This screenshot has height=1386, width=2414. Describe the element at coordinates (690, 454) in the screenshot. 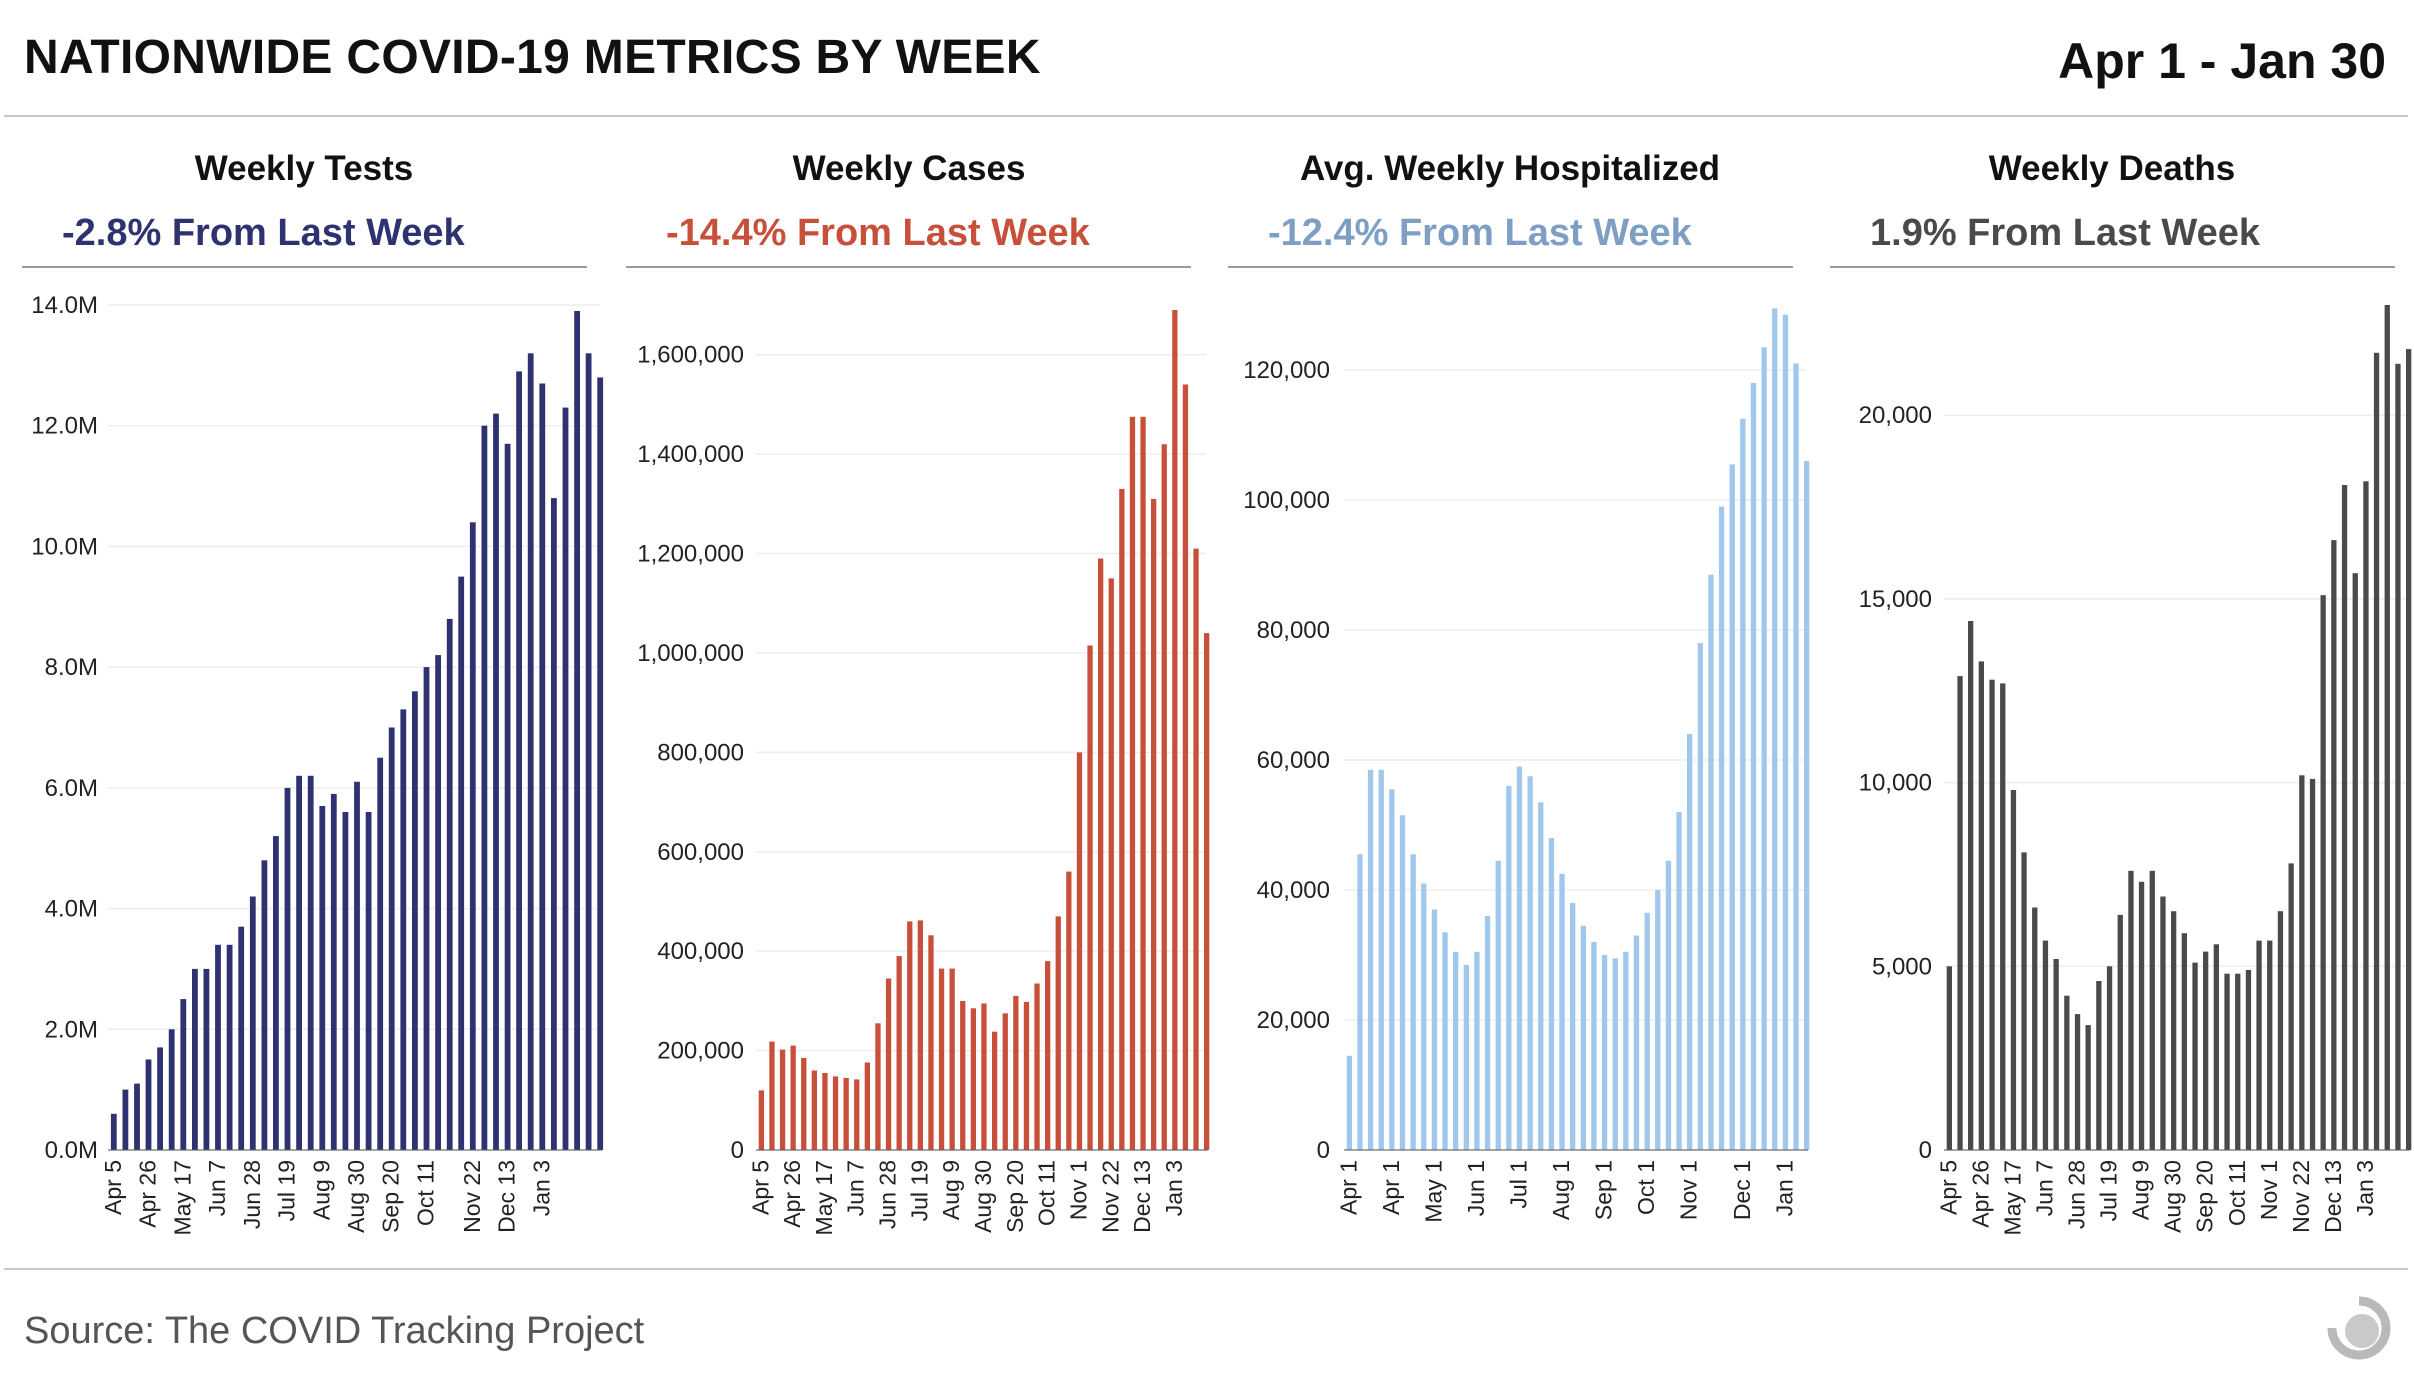

I see `y-tick-label: 1,400,000` at that location.